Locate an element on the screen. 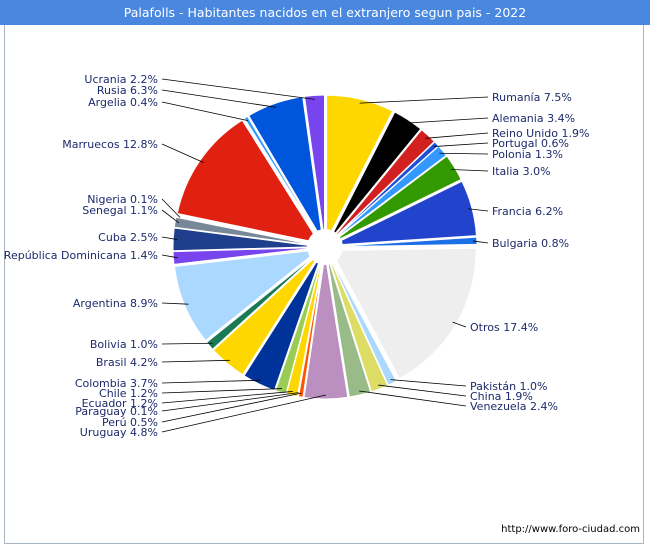 Image resolution: width=650 pixels, height=550 pixels. pie-slice-italia is located at coordinates (396, 199).